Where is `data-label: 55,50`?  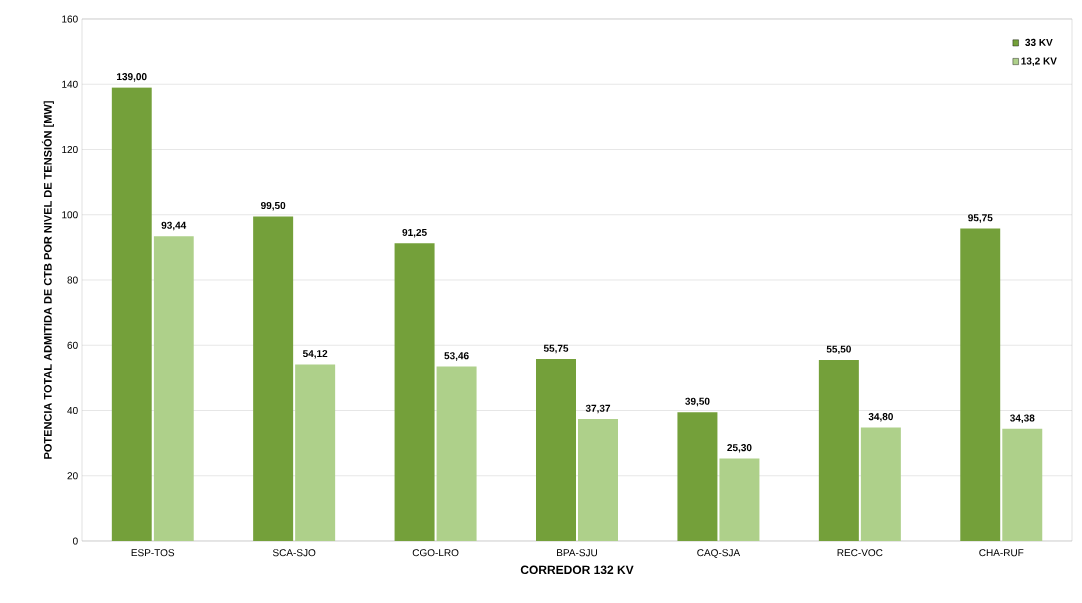 data-label: 55,50 is located at coordinates (838, 350).